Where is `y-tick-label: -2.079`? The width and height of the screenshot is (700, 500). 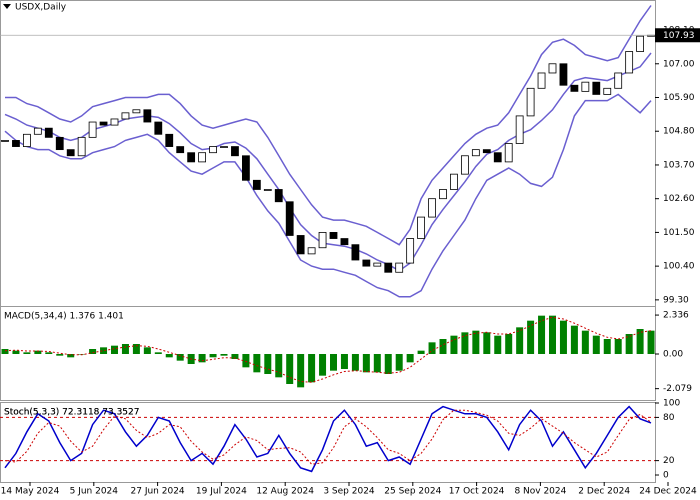
y-tick-label: -2.079 is located at coordinates (677, 389).